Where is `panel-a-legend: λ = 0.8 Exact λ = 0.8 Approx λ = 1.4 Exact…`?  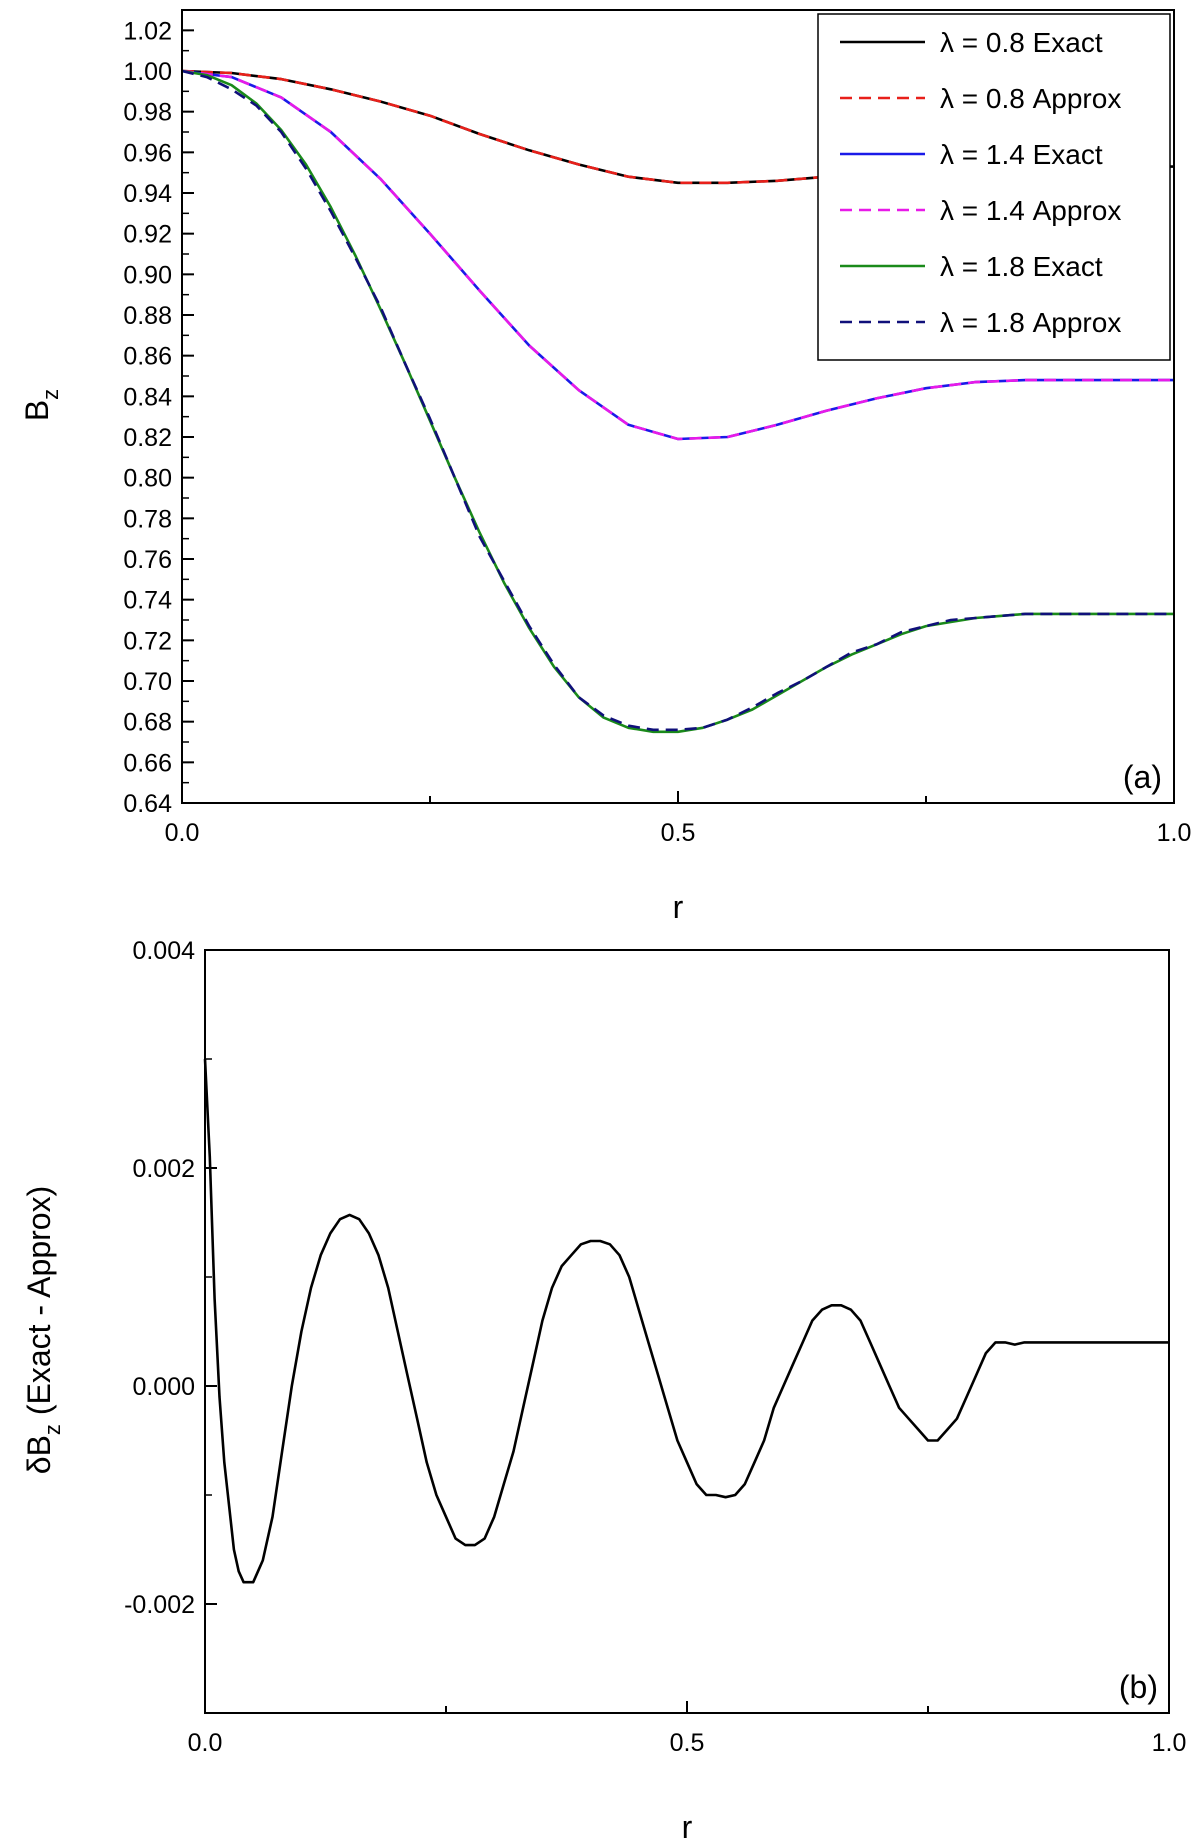 panel-a-legend: λ = 0.8 Exact λ = 0.8 Approx λ = 1.4 Exact… is located at coordinates (994, 187).